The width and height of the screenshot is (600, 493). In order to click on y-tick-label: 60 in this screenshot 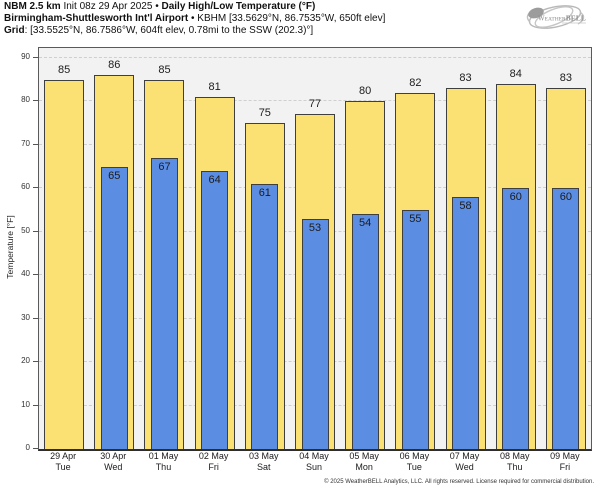, I will do `click(25, 187)`.